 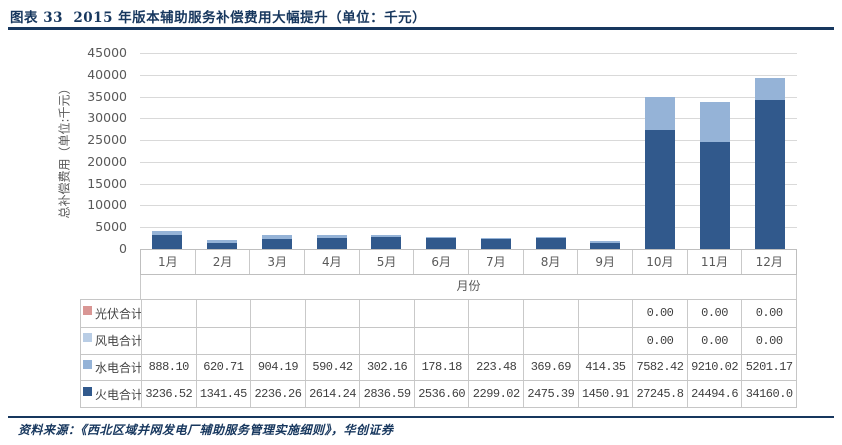 What do you see at coordinates (87, 364) in the screenshot?
I see `legend-swatch-icon` at bounding box center [87, 364].